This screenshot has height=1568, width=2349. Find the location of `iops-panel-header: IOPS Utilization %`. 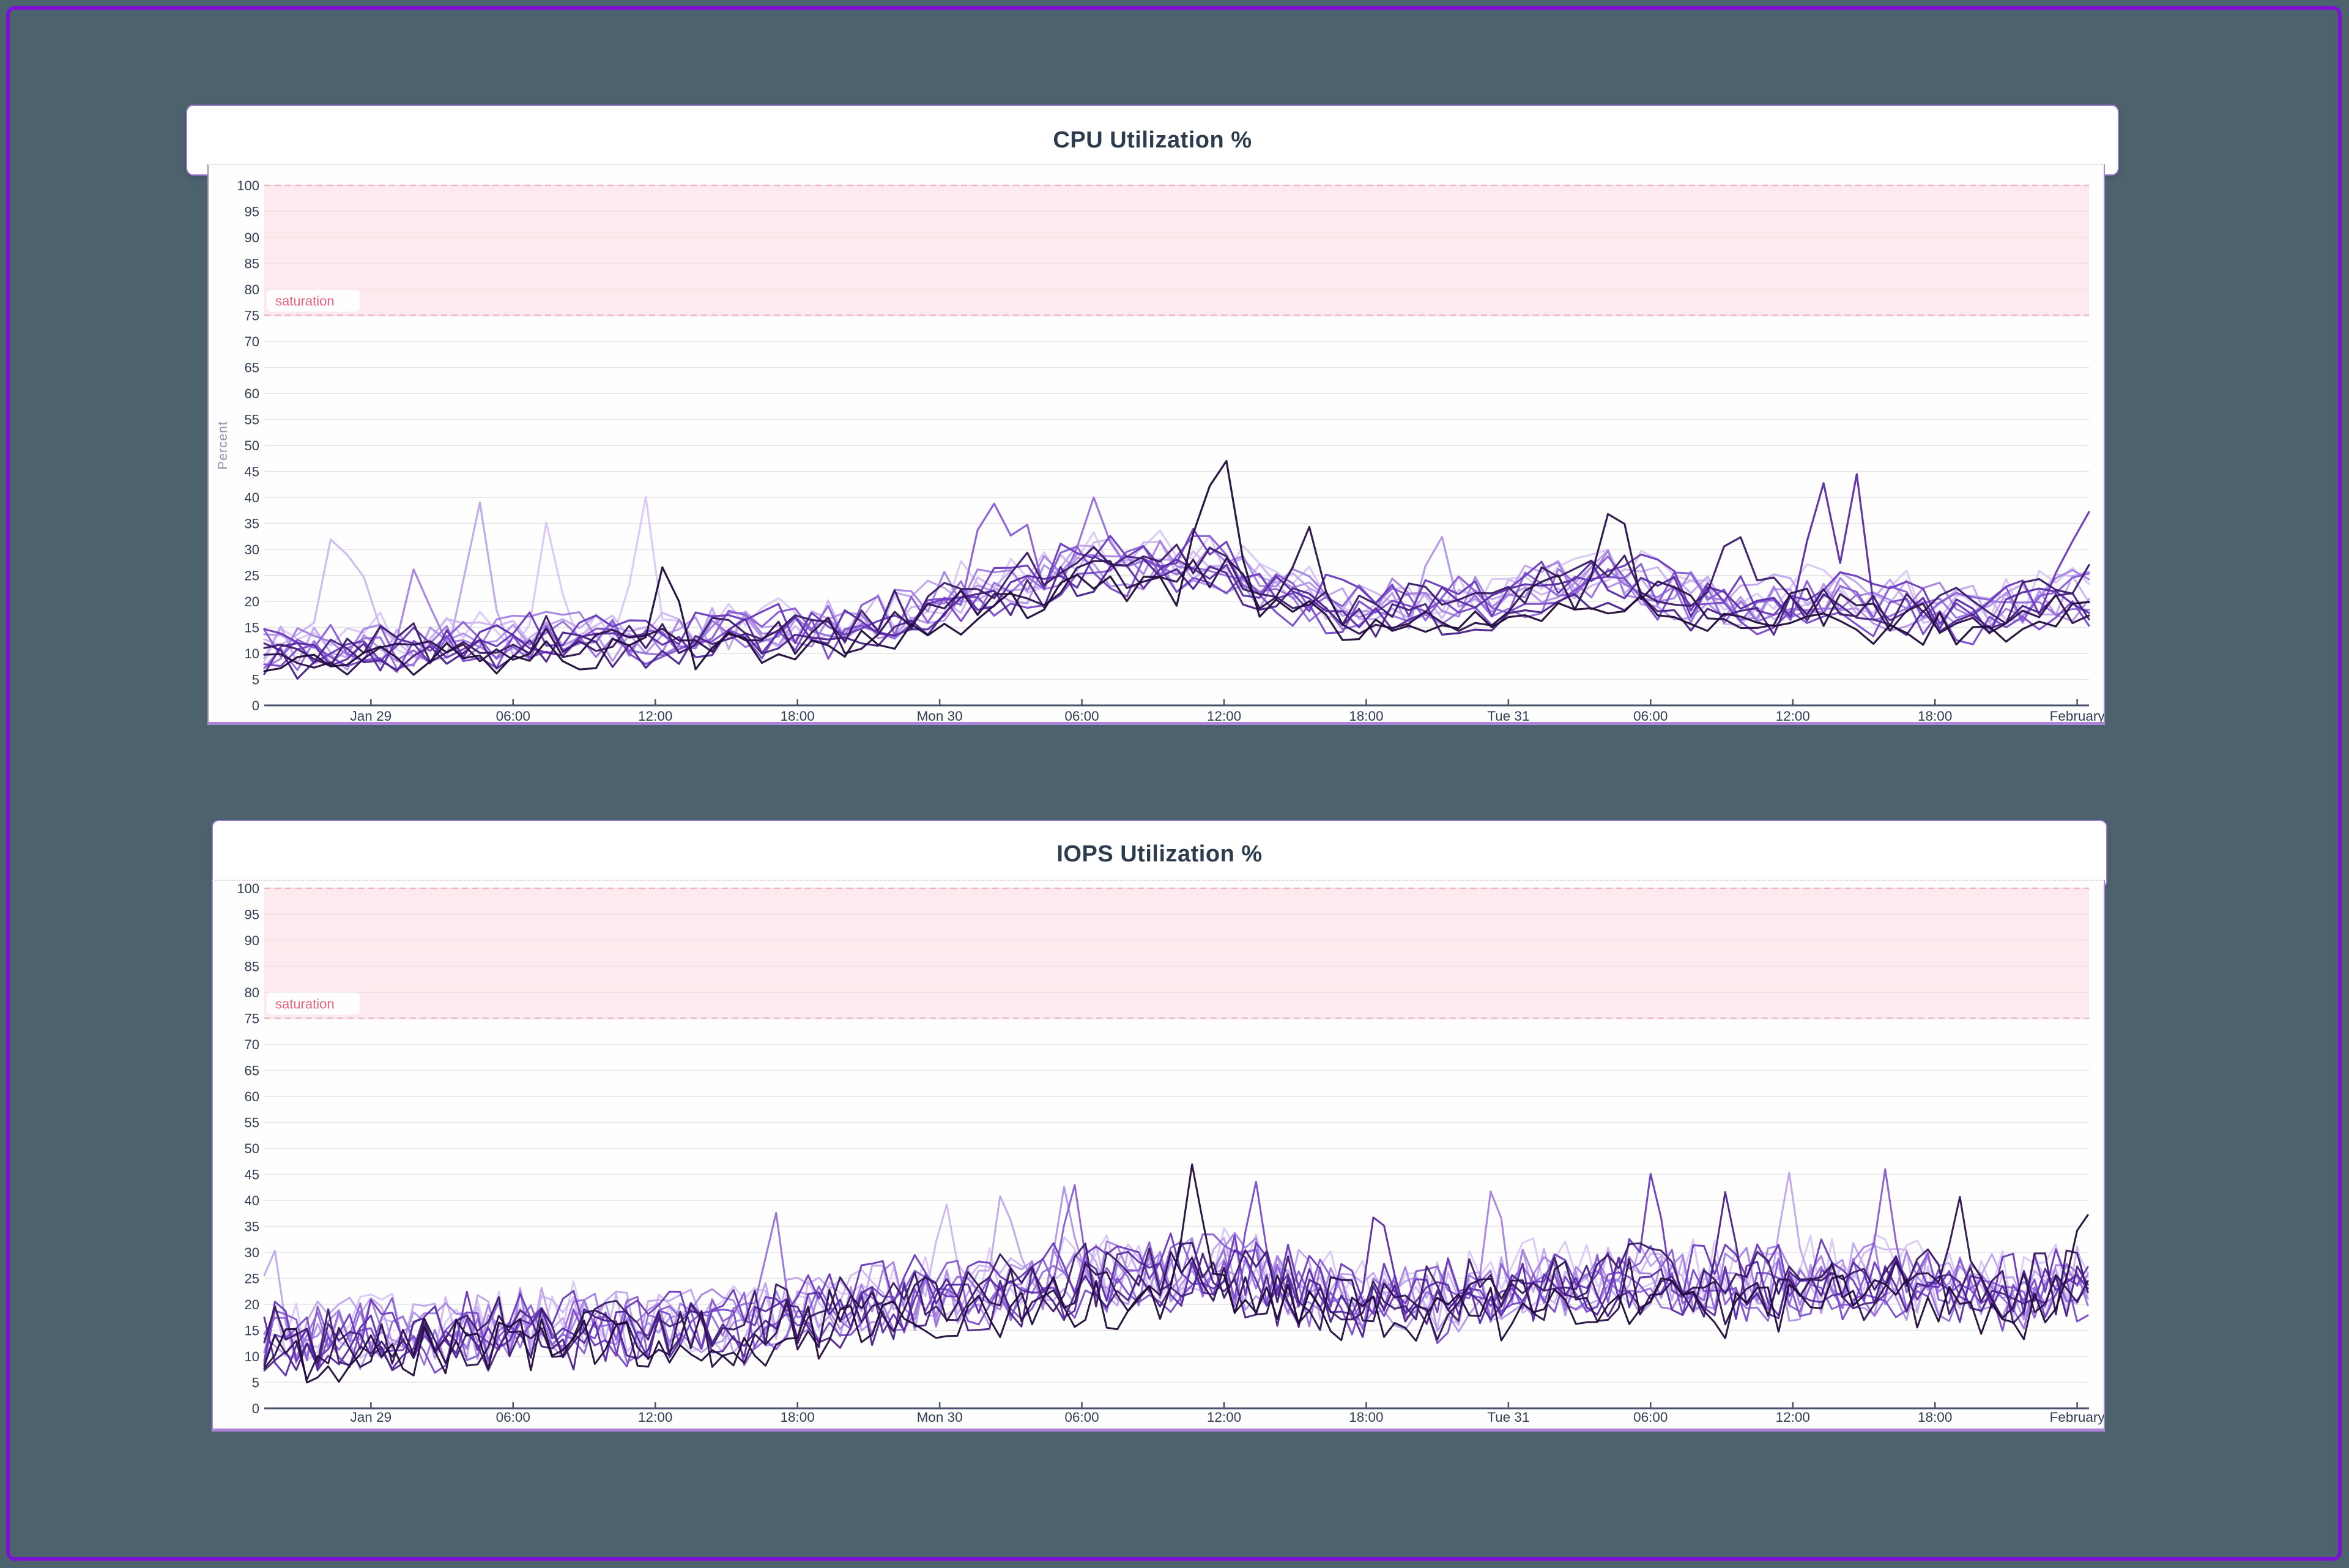

iops-panel-header: IOPS Utilization % is located at coordinates (1159, 854).